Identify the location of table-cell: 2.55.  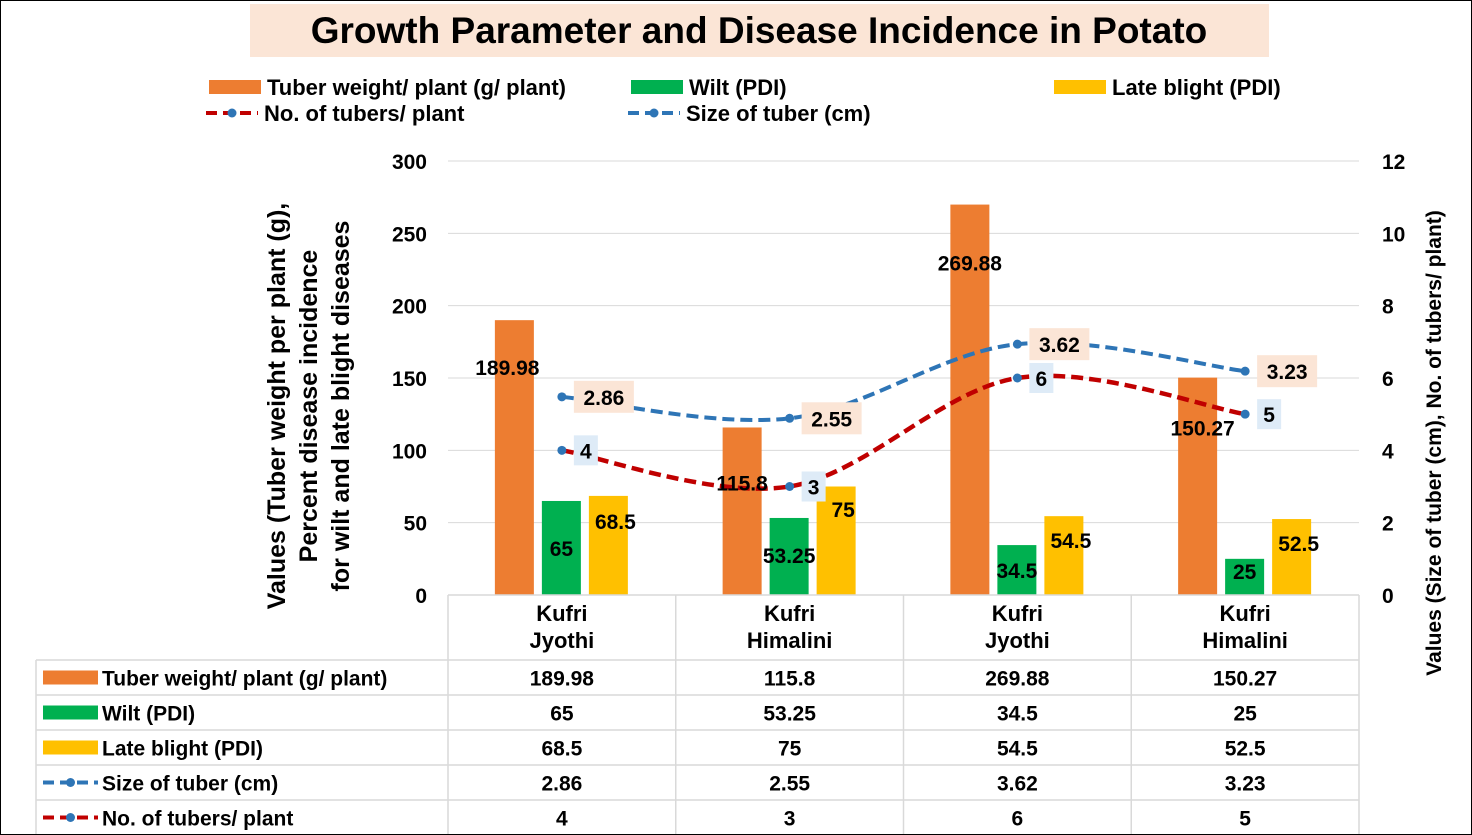
(789, 784).